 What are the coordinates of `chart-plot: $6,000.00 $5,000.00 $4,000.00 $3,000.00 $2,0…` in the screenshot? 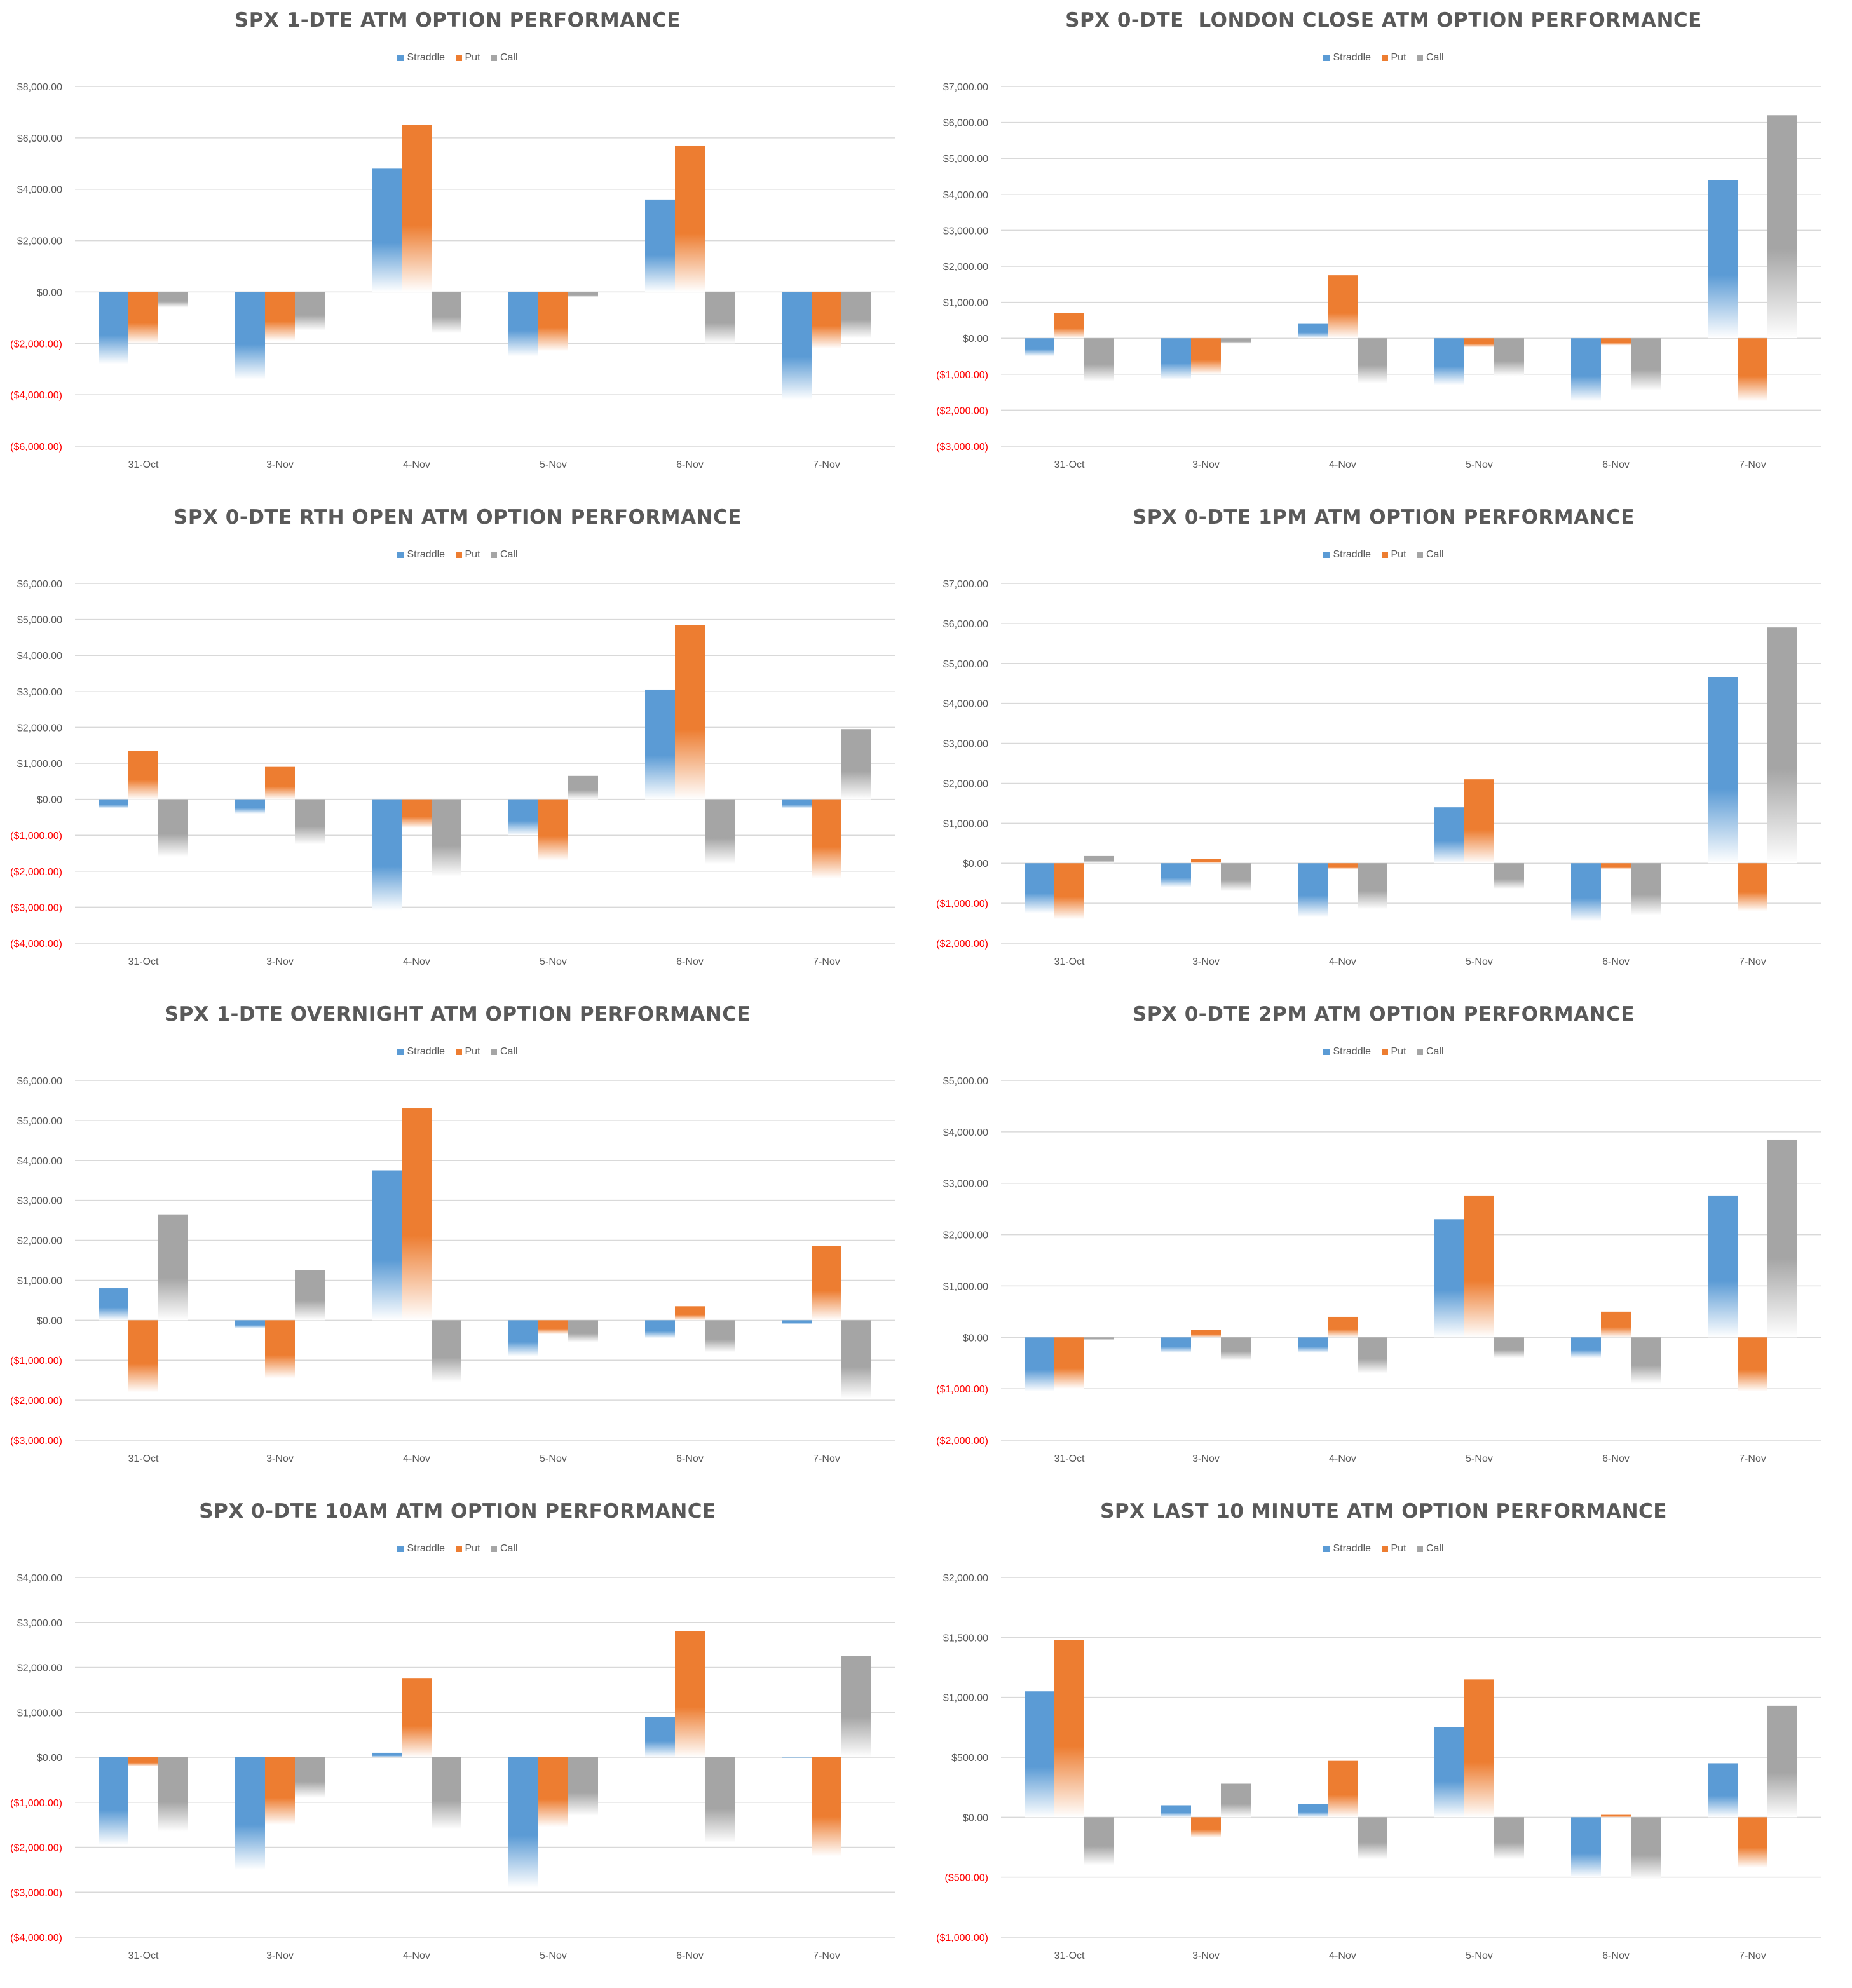 It's located at (452, 773).